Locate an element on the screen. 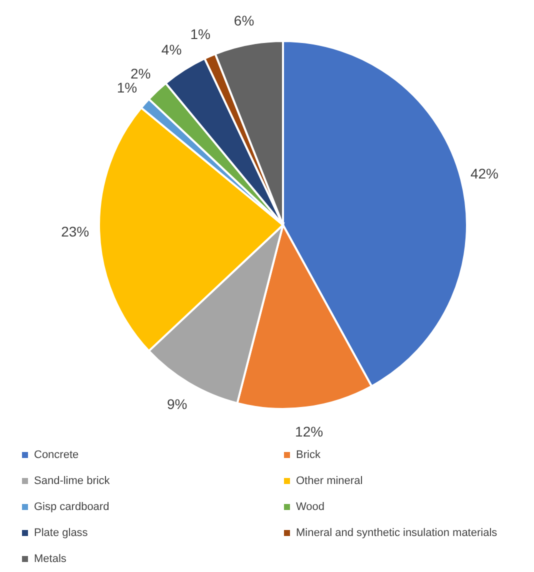 The height and width of the screenshot is (572, 534). legend-label: Mineral and synthetic insulation materials is located at coordinates (397, 532).